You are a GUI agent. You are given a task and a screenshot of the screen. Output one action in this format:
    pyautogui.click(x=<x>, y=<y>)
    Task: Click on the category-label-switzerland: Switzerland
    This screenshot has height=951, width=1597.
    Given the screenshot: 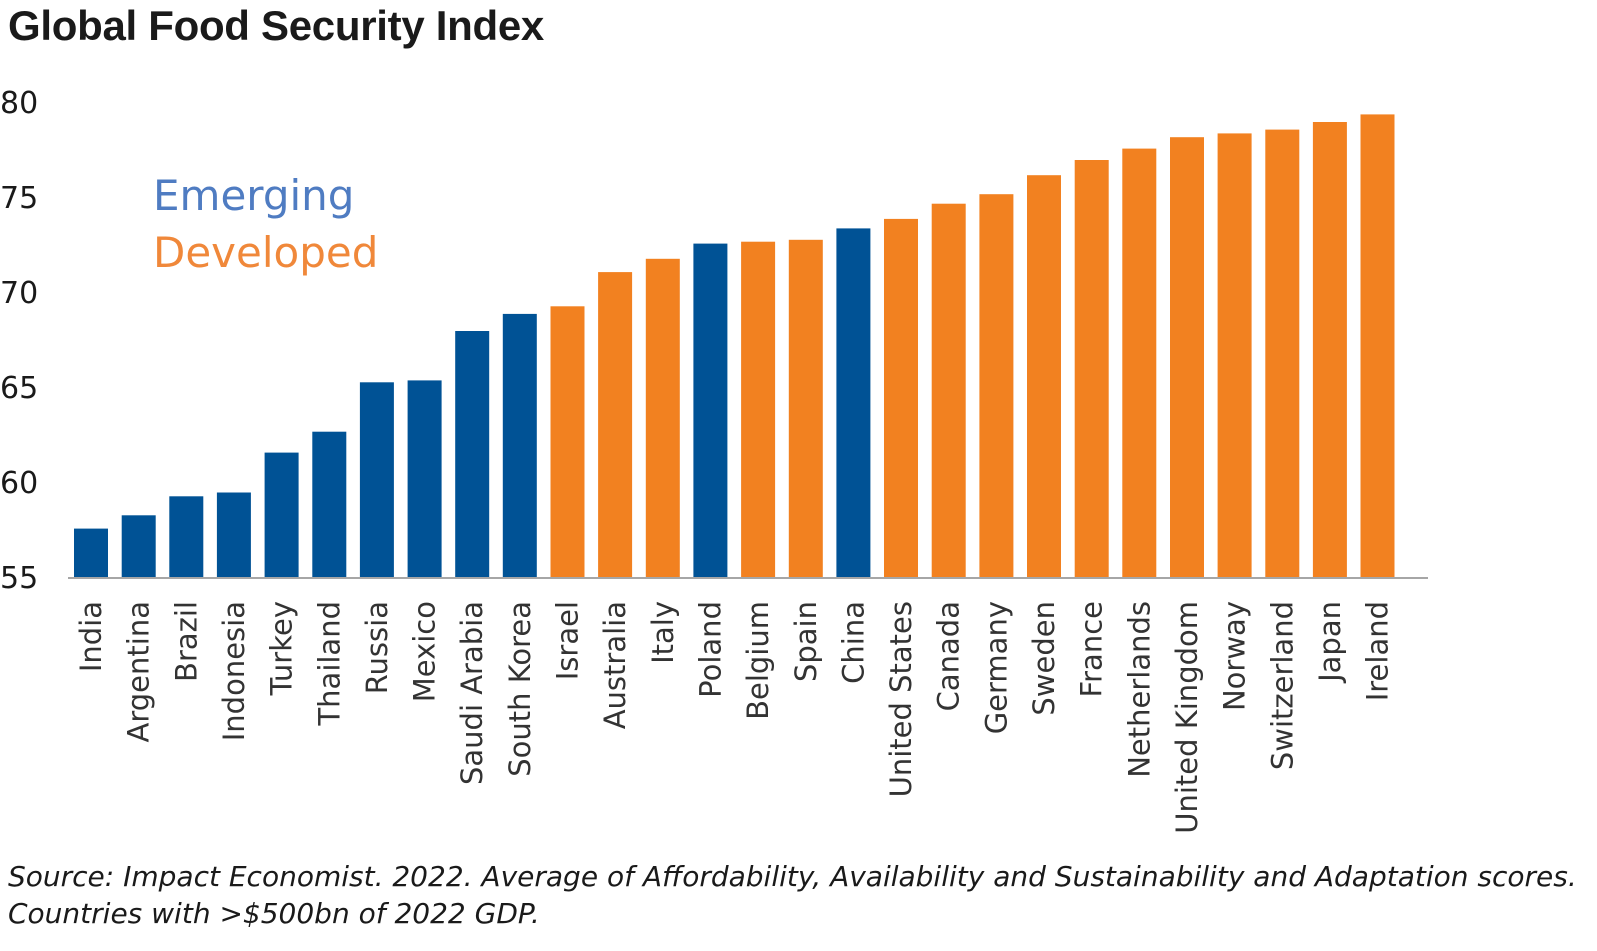 What is the action you would take?
    pyautogui.click(x=1282, y=685)
    